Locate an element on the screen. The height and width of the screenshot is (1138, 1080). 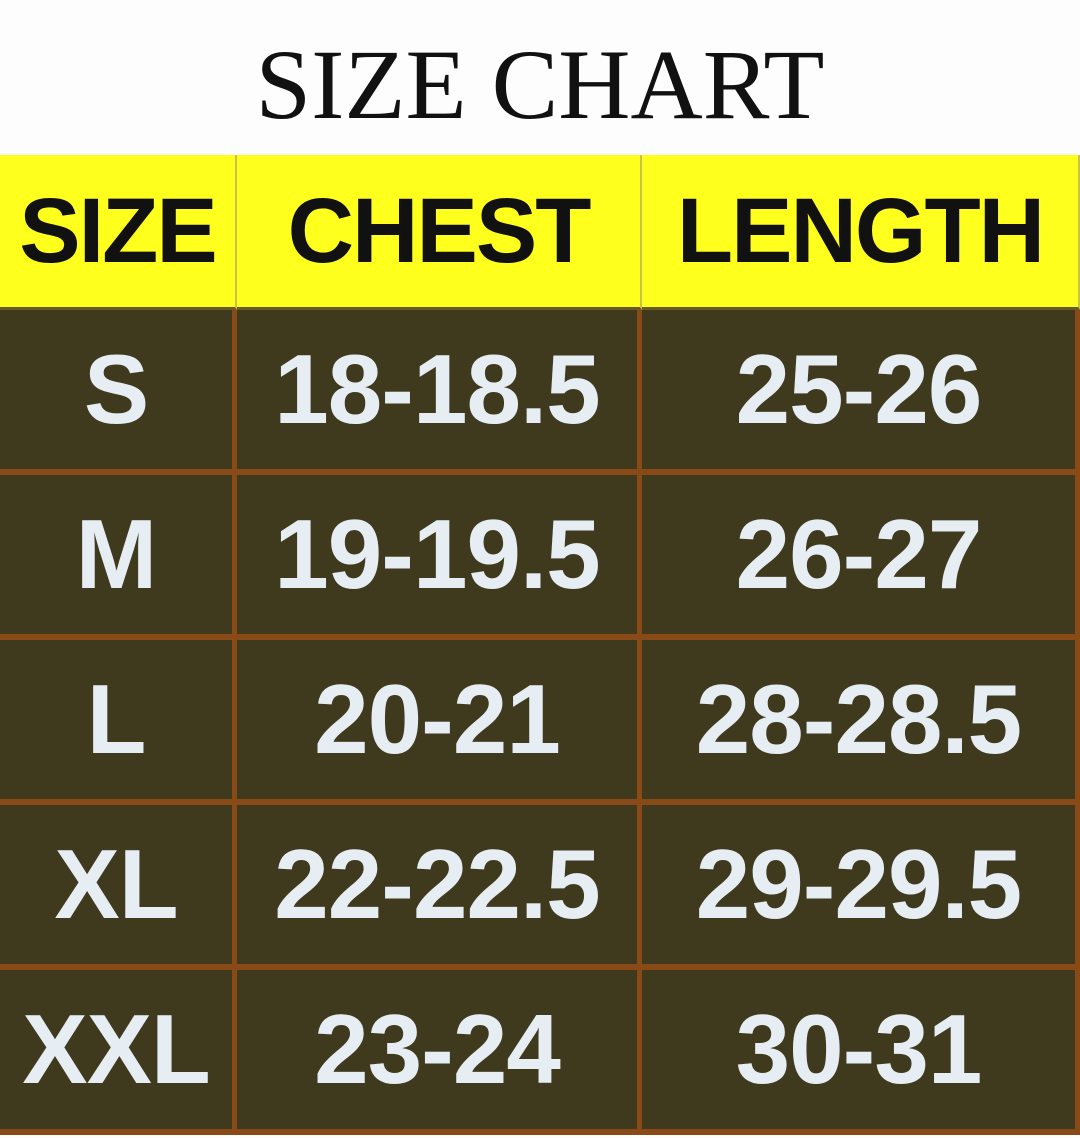
table-cell: 29-29.5 is located at coordinates (861, 887).